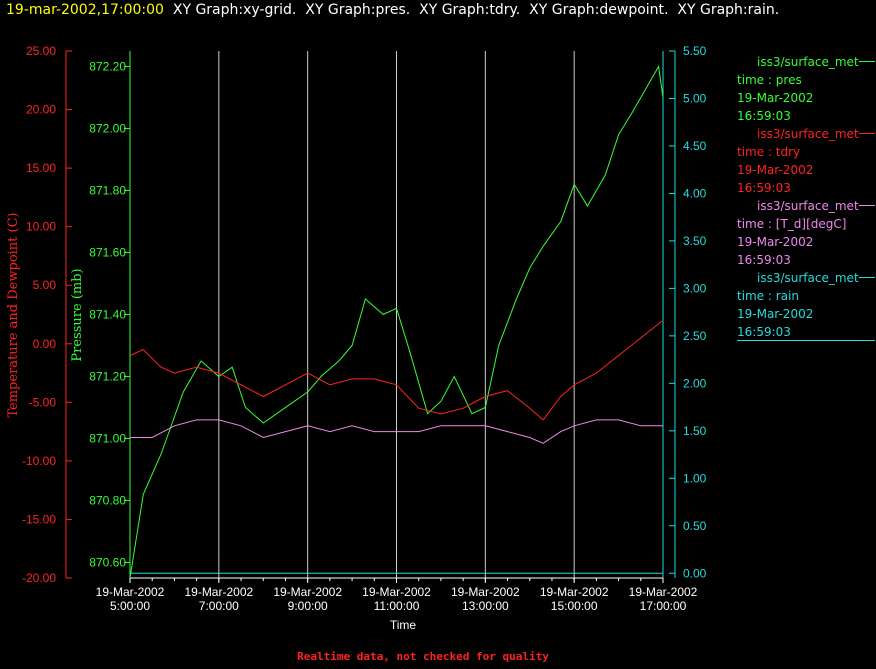  Describe the element at coordinates (574, 599) in the screenshot. I see `x-tick-label: 19-Mar-2002 15:00:00` at that location.